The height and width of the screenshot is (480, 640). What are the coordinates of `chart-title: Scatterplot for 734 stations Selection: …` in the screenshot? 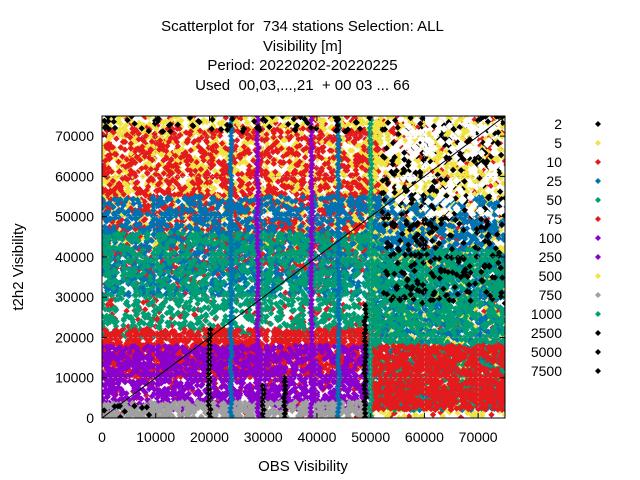 It's located at (302, 56).